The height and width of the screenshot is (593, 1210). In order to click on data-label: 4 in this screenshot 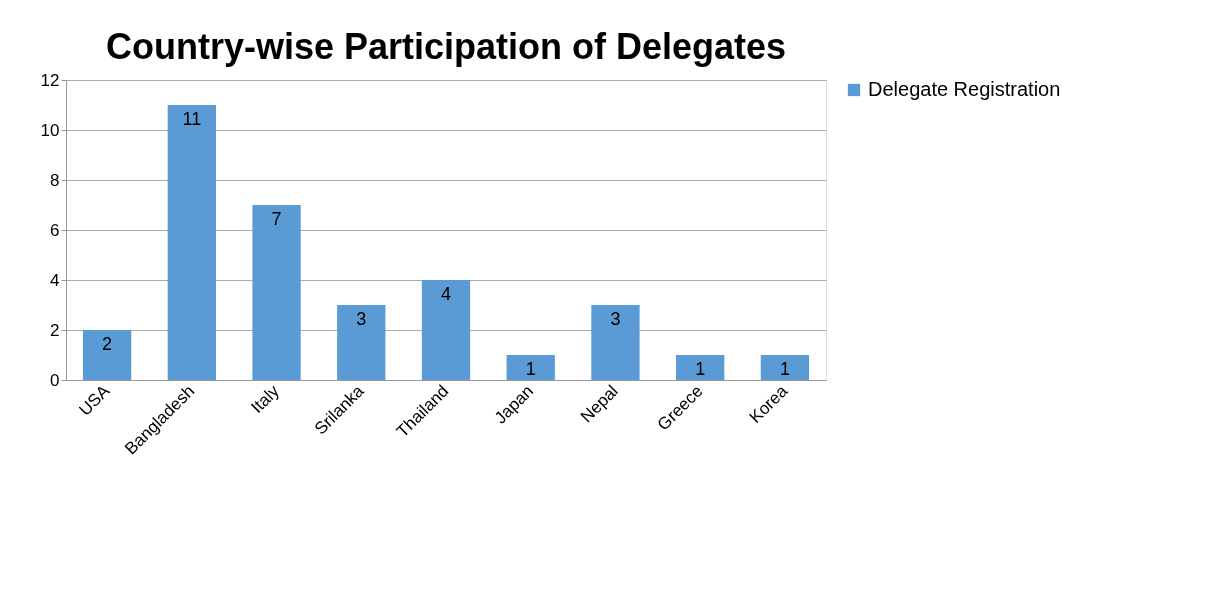, I will do `click(446, 294)`.